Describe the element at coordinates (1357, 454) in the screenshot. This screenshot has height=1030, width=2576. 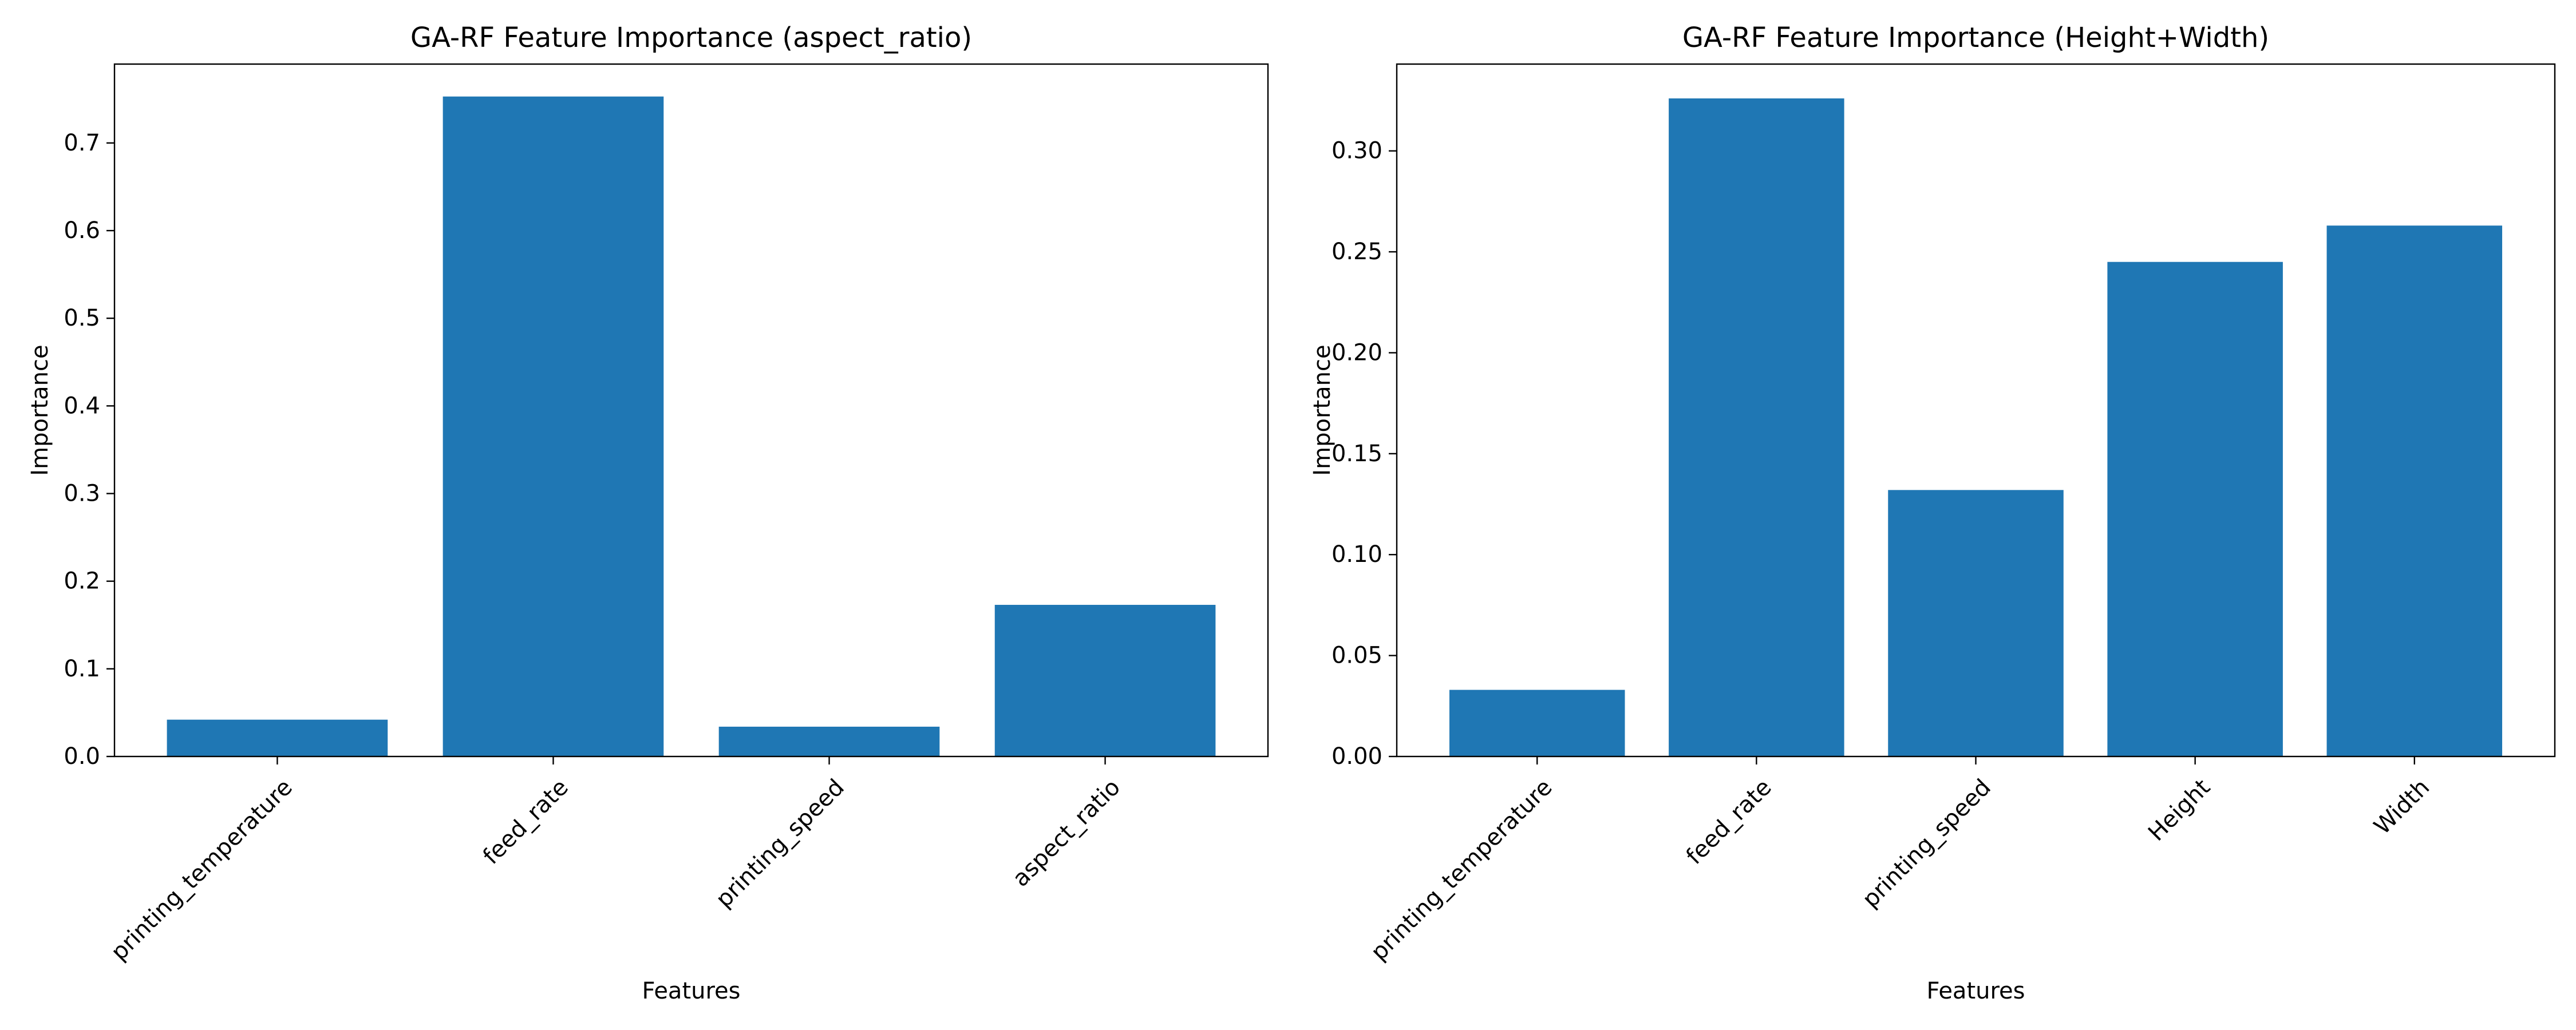
I see `y-tick-label: 0.15` at that location.